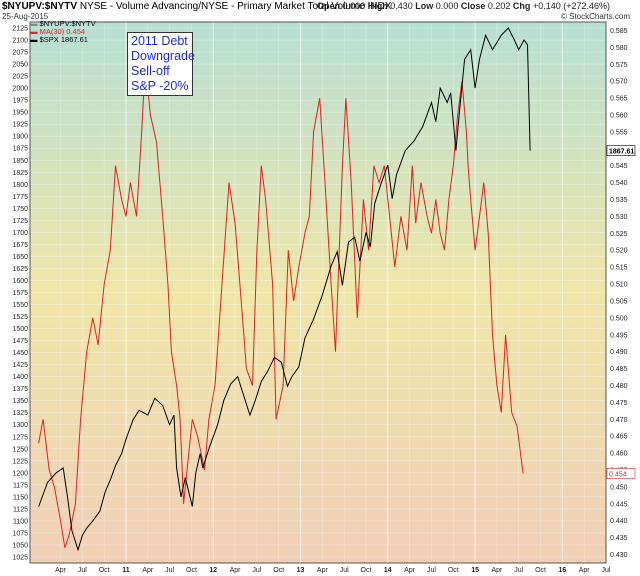 The width and height of the screenshot is (640, 576). Describe the element at coordinates (20, 329) in the screenshot. I see `left-tick-label: 1500` at that location.